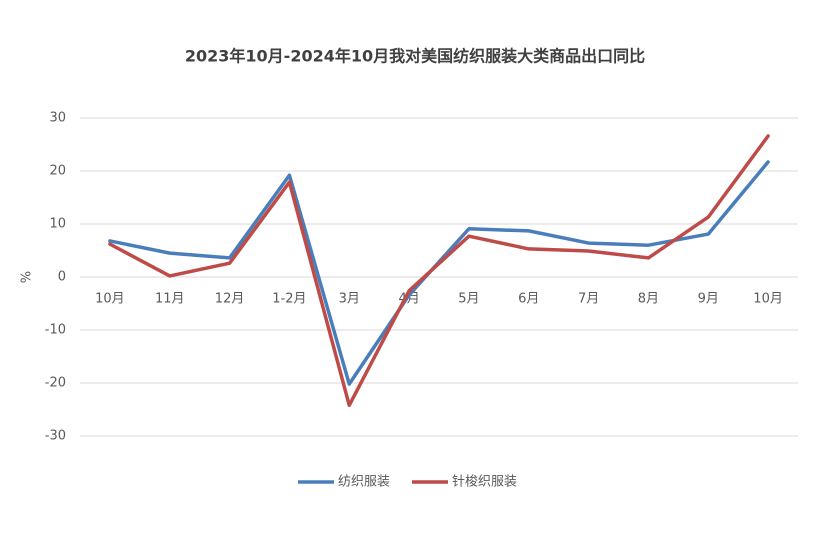 The height and width of the screenshot is (535, 831). Describe the element at coordinates (415, 56) in the screenshot. I see `chart-title: 2023年10月-2024年10月我对美国纺织服装大类商品出口同比` at that location.